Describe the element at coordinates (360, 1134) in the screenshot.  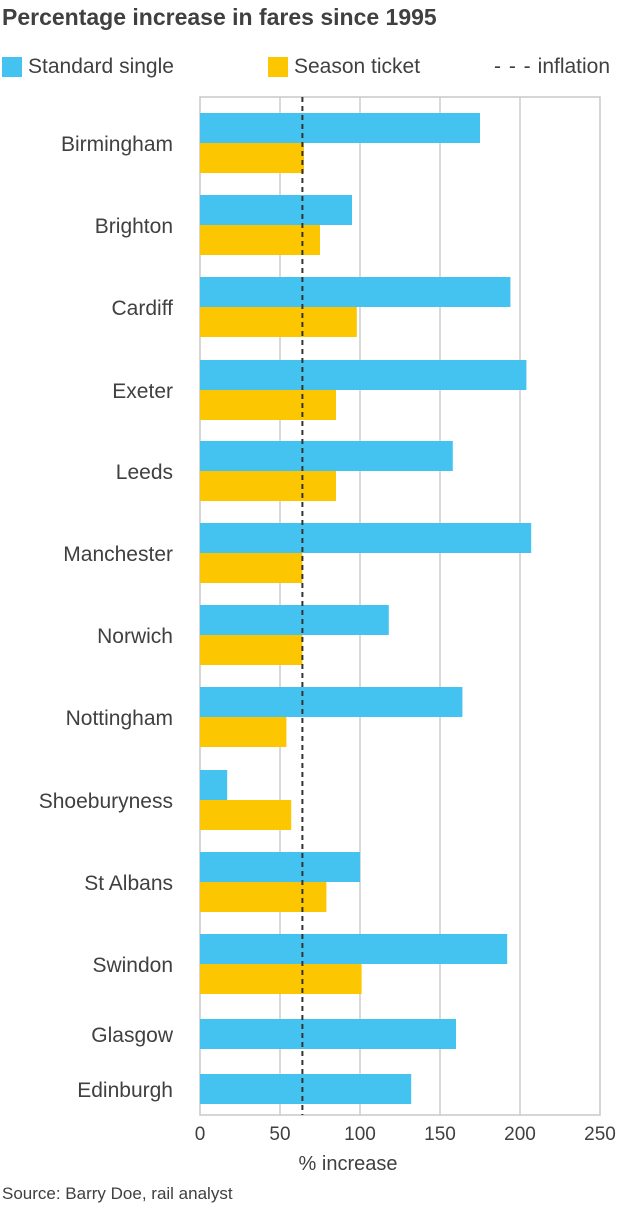
I see `x-tick-label: 100` at that location.